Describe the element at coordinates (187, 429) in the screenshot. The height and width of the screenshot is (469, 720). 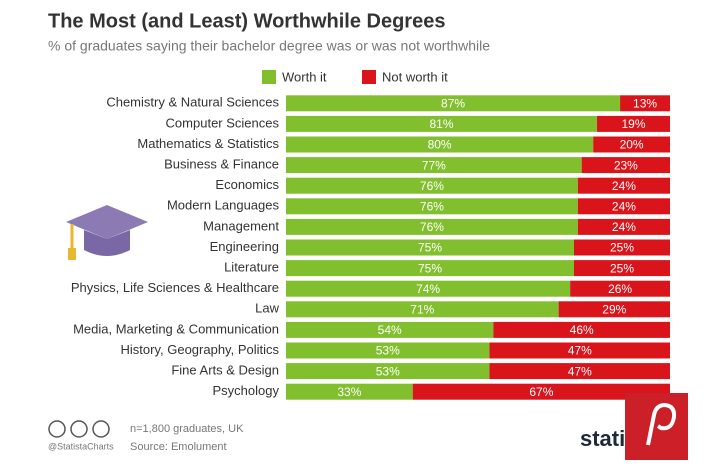
I see `note: n=1,800 graduates, UK` at that location.